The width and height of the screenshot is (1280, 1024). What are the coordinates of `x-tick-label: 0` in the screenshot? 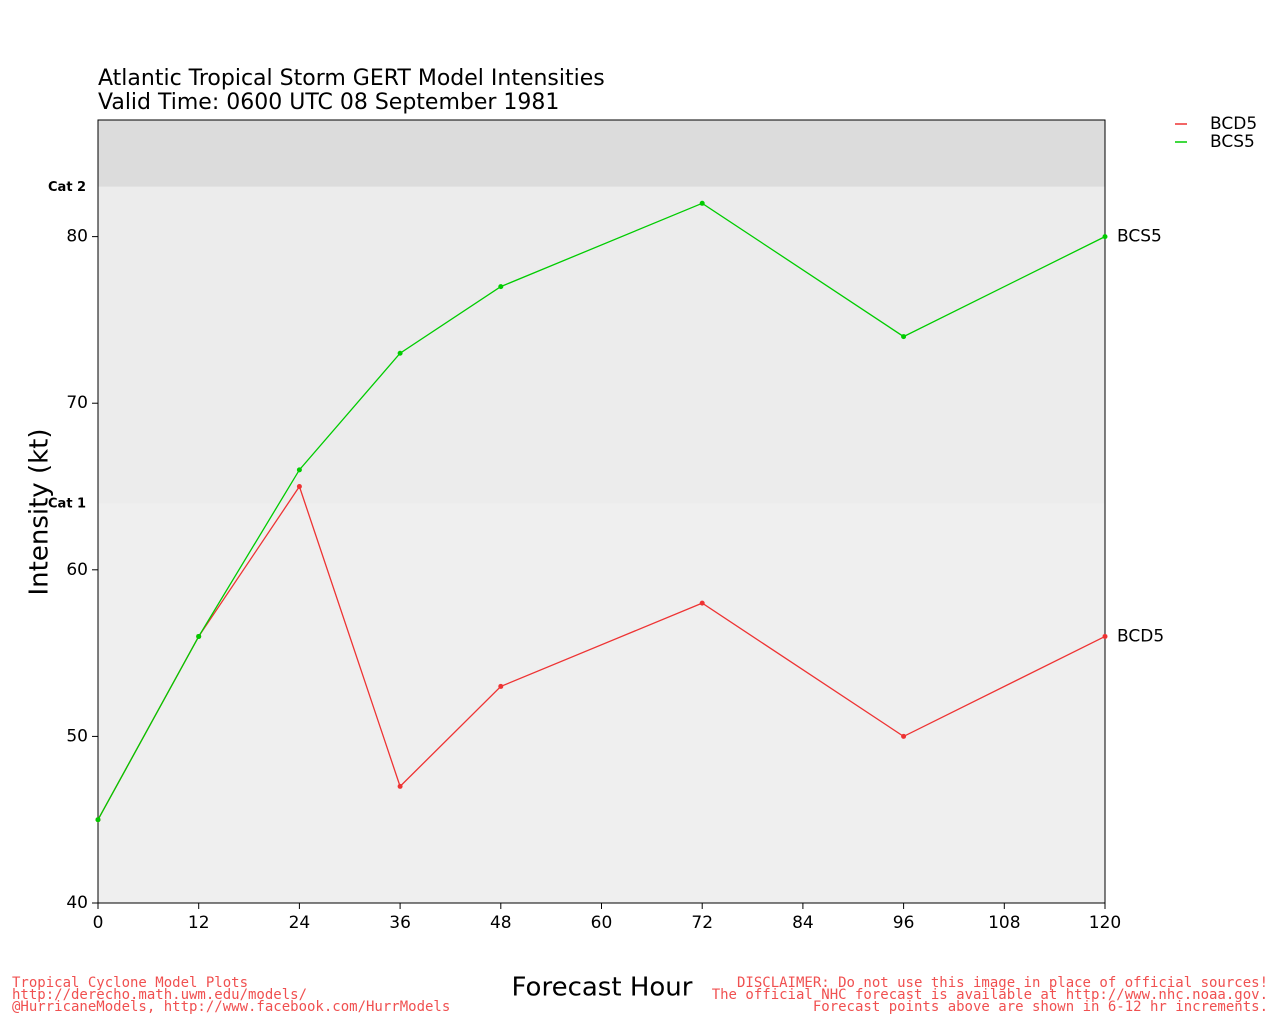 It's located at (98, 923).